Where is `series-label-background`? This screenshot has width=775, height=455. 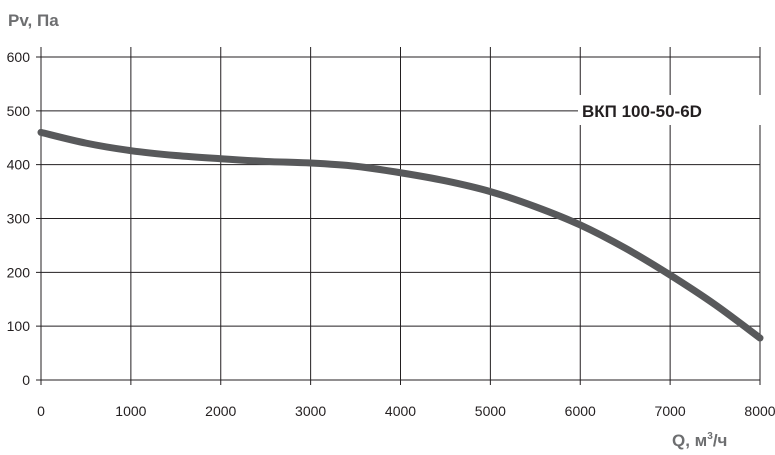
series-label-background is located at coordinates (671, 110).